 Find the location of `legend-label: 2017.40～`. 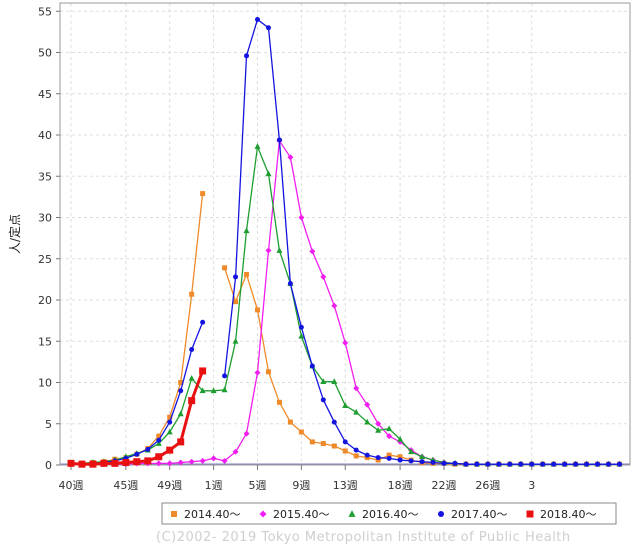

legend-label: 2017.40～ is located at coordinates (479, 514).